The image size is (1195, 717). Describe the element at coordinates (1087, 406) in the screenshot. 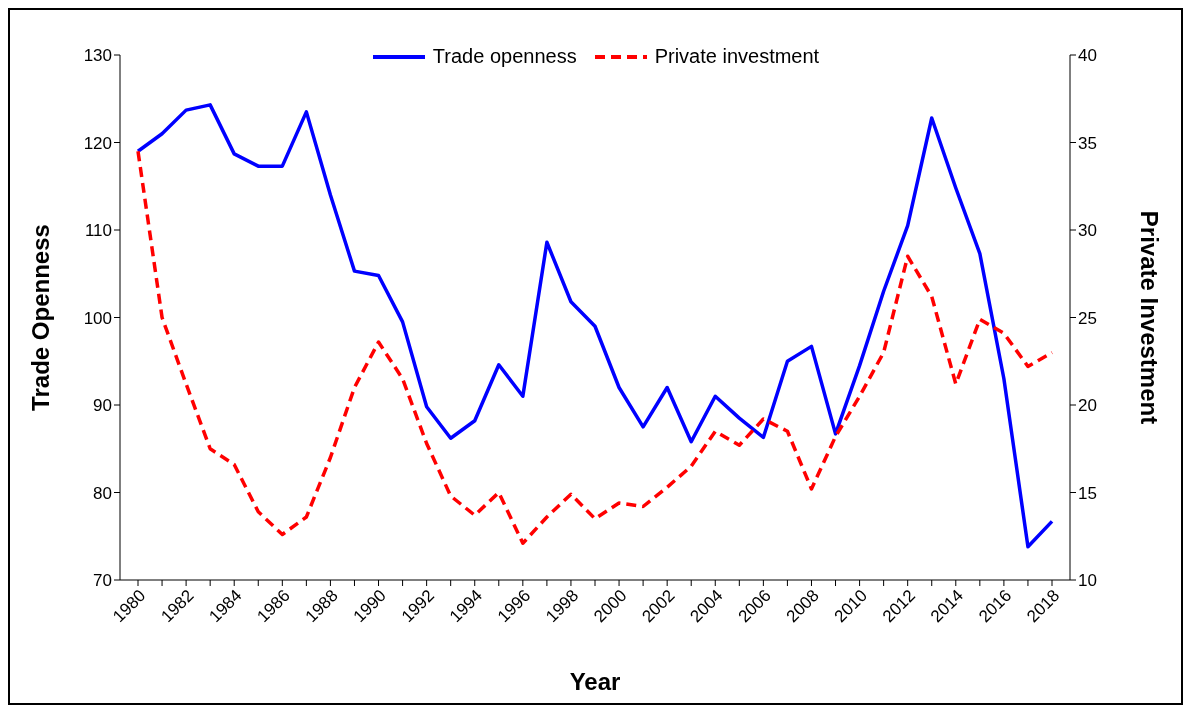

I see `y2-tick-label: 20` at that location.